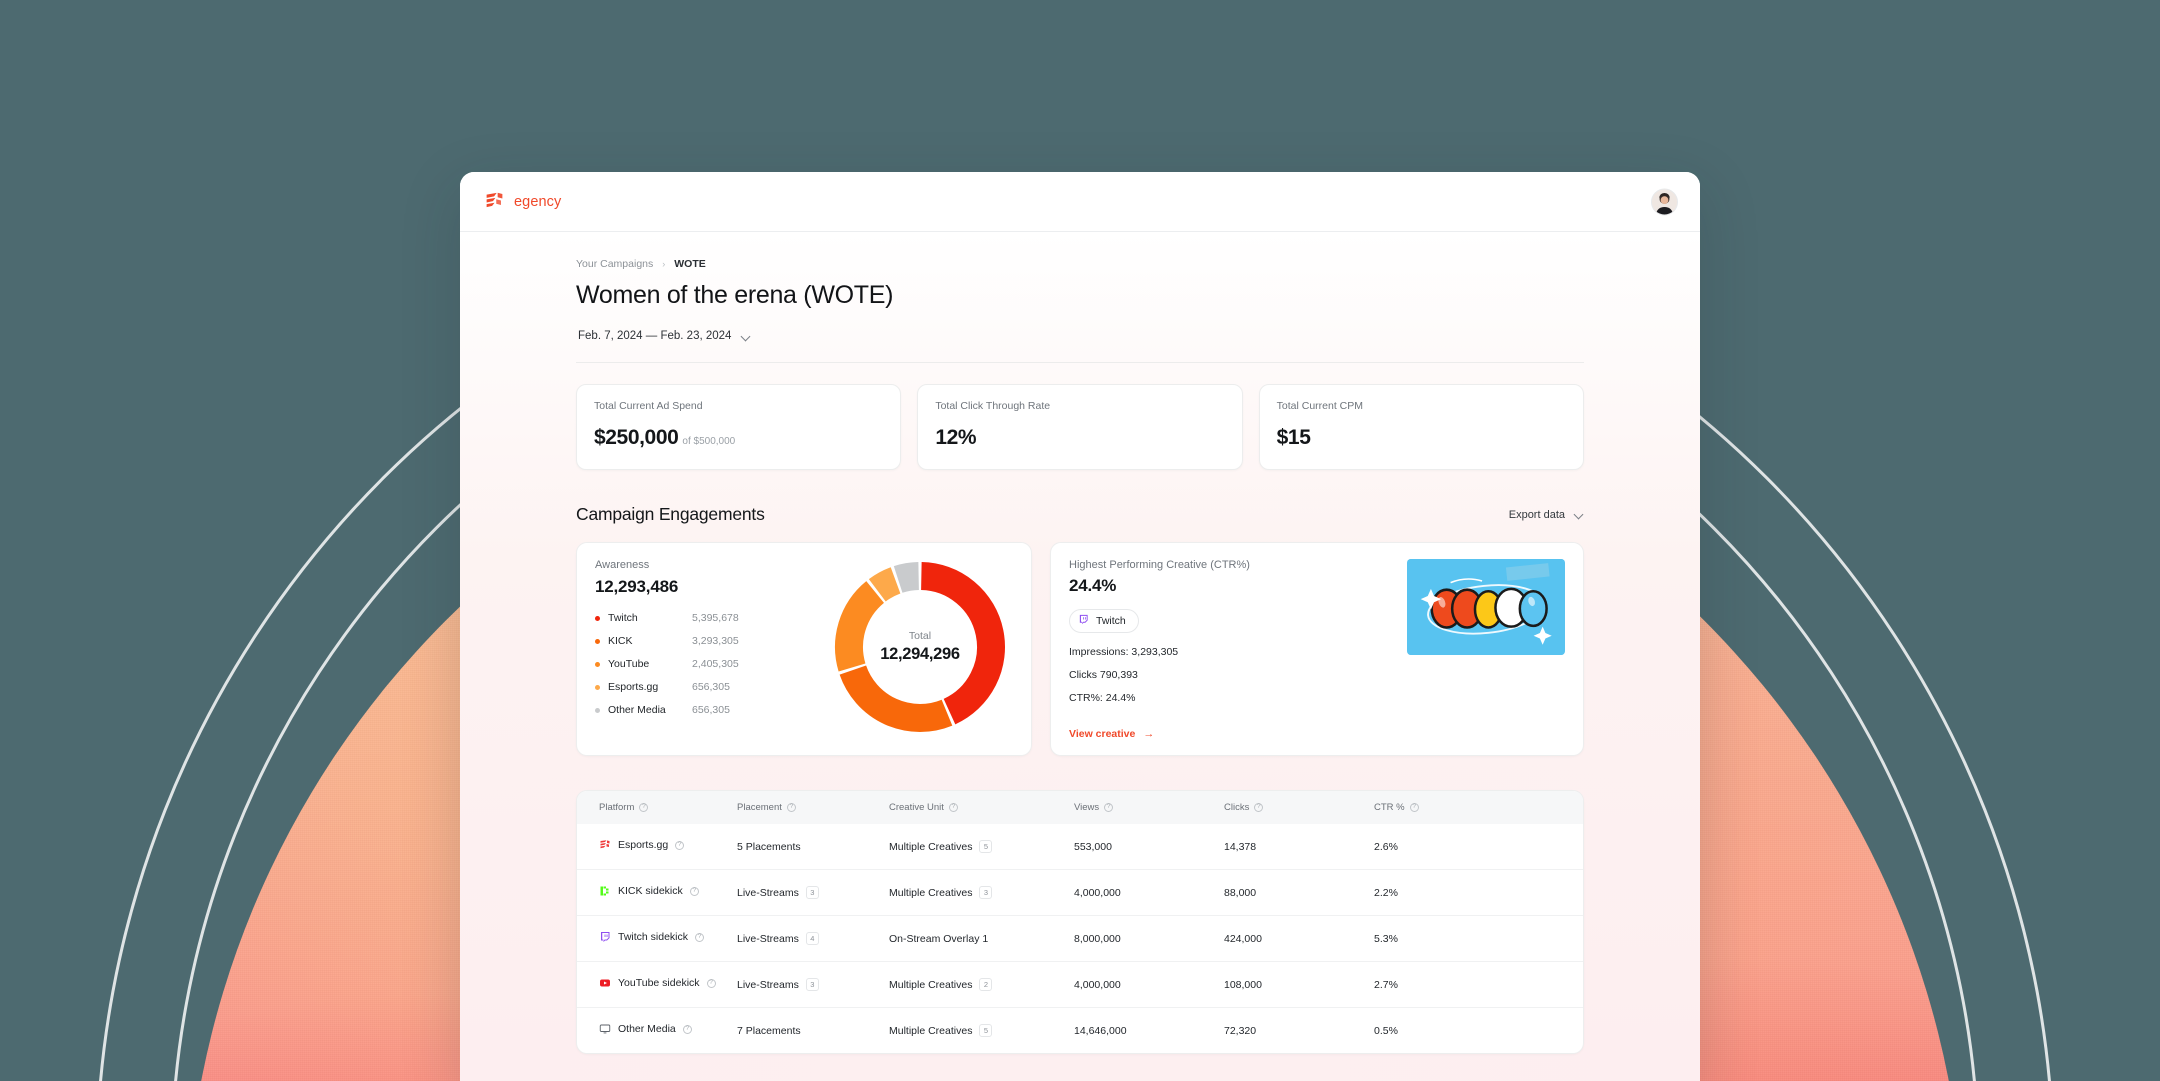 This screenshot has width=2160, height=1081. I want to click on brand-logo: egency, so click(522, 201).